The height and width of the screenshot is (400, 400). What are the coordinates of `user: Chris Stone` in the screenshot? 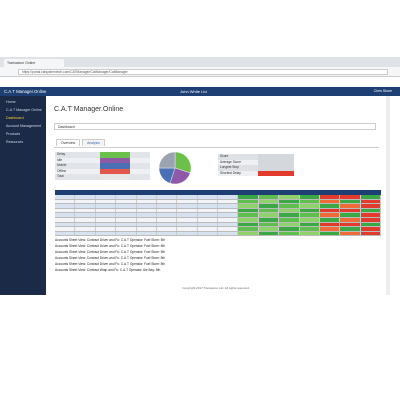 It's located at (382, 91).